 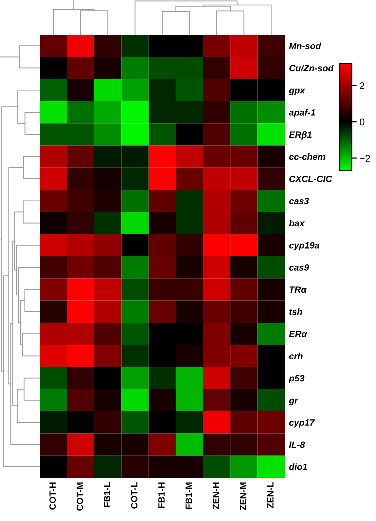 What do you see at coordinates (298, 467) in the screenshot?
I see `y-tick-label: dio1` at bounding box center [298, 467].